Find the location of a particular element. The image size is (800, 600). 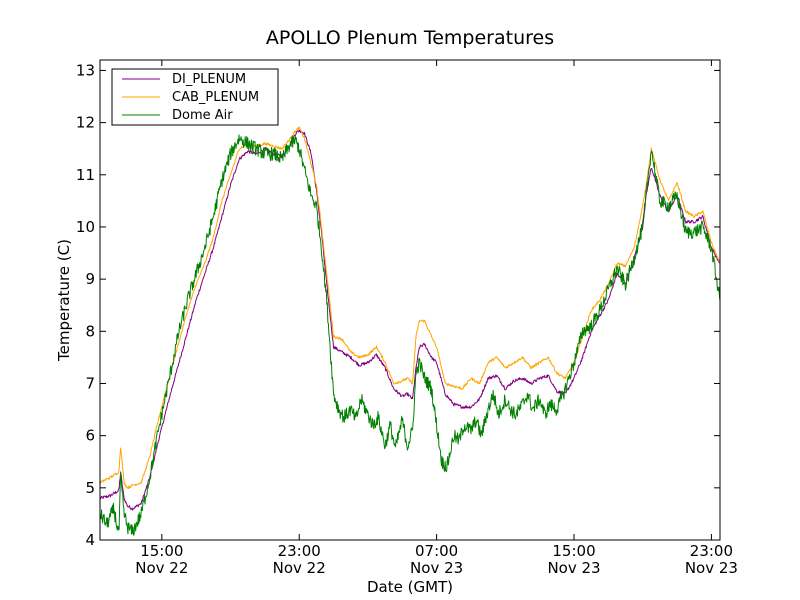

y-tick-label: 4 is located at coordinates (90, 540).